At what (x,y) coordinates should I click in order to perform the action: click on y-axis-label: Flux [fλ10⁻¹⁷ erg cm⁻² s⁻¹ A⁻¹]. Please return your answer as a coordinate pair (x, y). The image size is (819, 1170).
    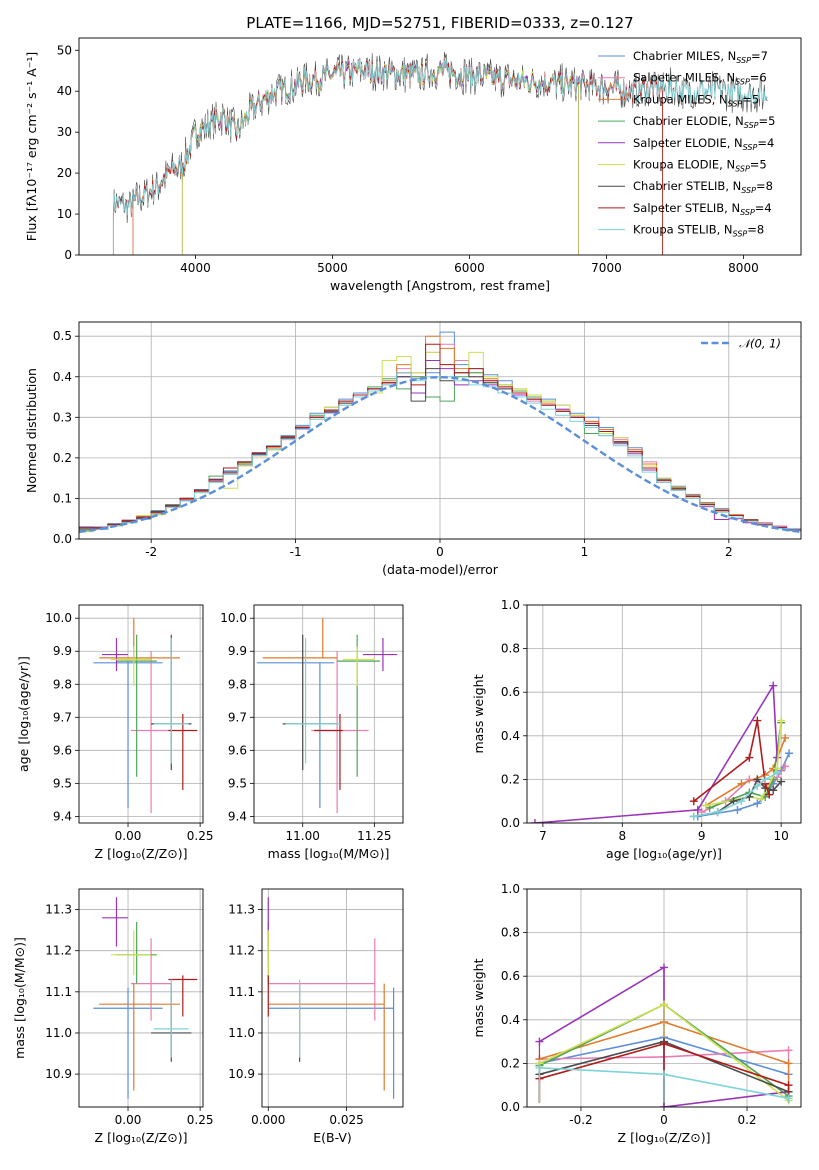
    Looking at the image, I should click on (31, 146).